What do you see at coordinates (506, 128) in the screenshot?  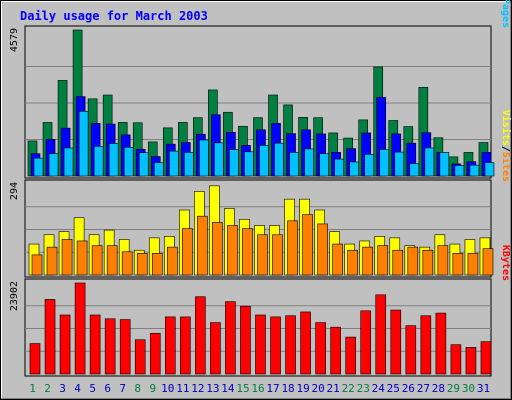 I see `legend-visits: Visits` at bounding box center [506, 128].